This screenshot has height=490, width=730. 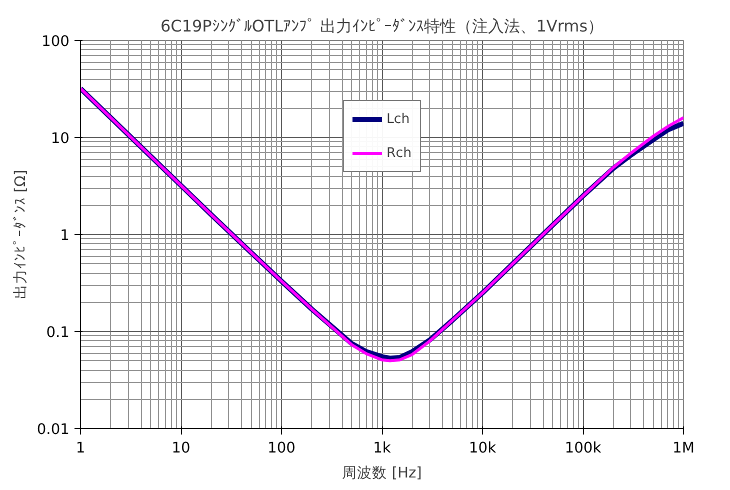 I want to click on y-tick-label: 1, so click(x=65, y=235).